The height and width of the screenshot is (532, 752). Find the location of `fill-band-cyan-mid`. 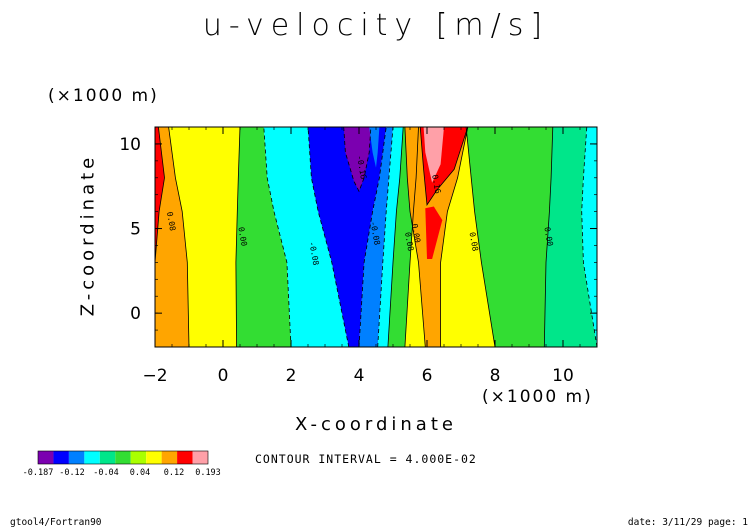

fill-band-cyan-mid is located at coordinates (390, 237).